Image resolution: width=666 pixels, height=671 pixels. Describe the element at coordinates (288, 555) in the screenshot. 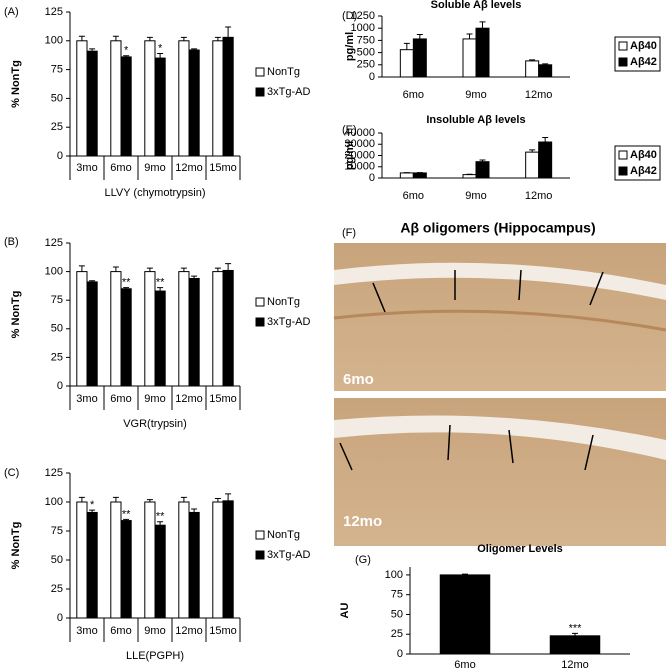

I see `legend-label: 3xTg-AD` at that location.